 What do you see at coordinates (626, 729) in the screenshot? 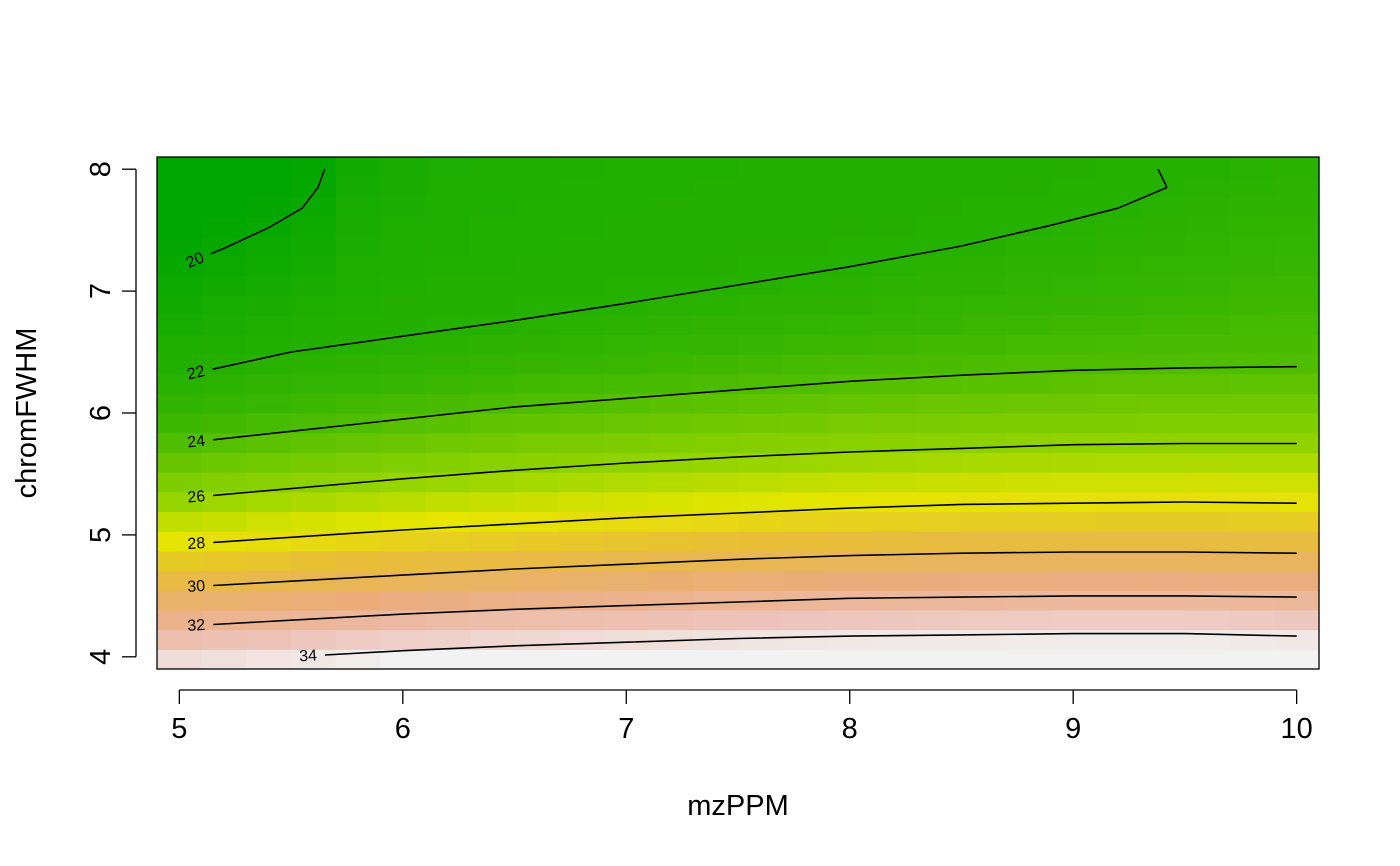
I see `x-tick-label: 7` at bounding box center [626, 729].